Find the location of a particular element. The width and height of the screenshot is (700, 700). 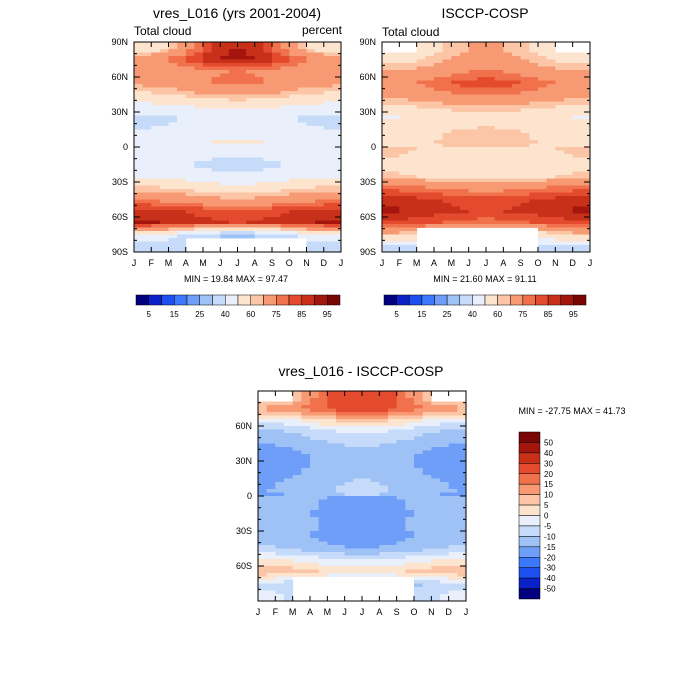

panel-model-right-label: percent is located at coordinates (322, 30).